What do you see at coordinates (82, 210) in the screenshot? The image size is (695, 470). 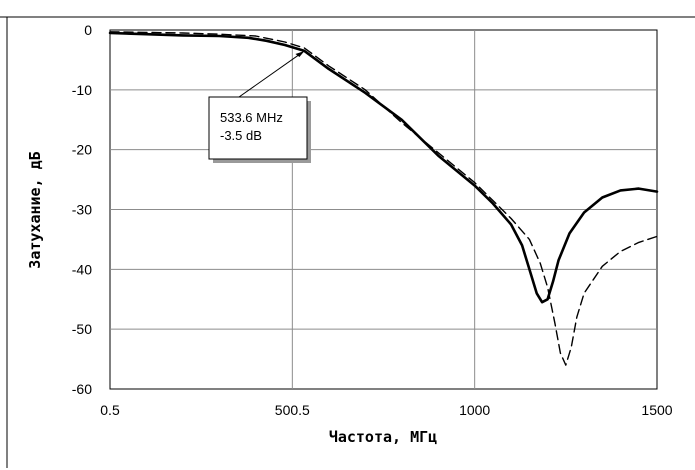 I see `y-tick-label: -30` at bounding box center [82, 210].